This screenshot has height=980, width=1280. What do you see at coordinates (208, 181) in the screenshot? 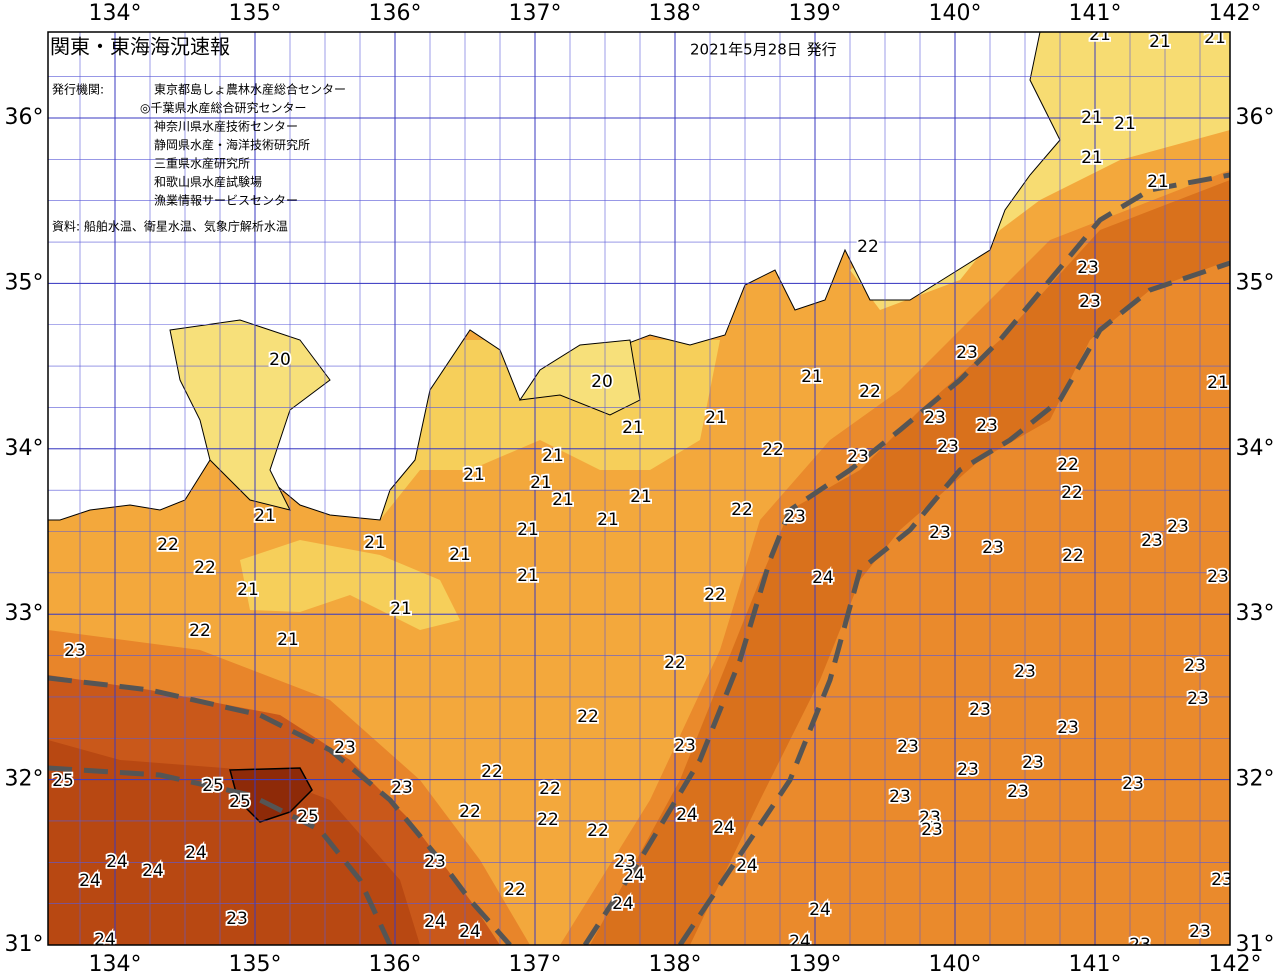
I see `issuer: 和歌山県水産試験場` at bounding box center [208, 181].